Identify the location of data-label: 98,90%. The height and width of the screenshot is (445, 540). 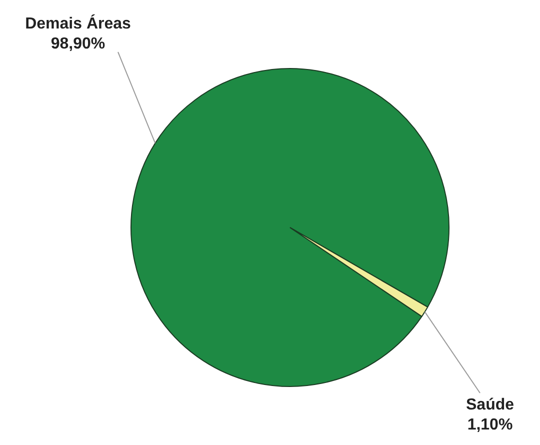
(78, 43).